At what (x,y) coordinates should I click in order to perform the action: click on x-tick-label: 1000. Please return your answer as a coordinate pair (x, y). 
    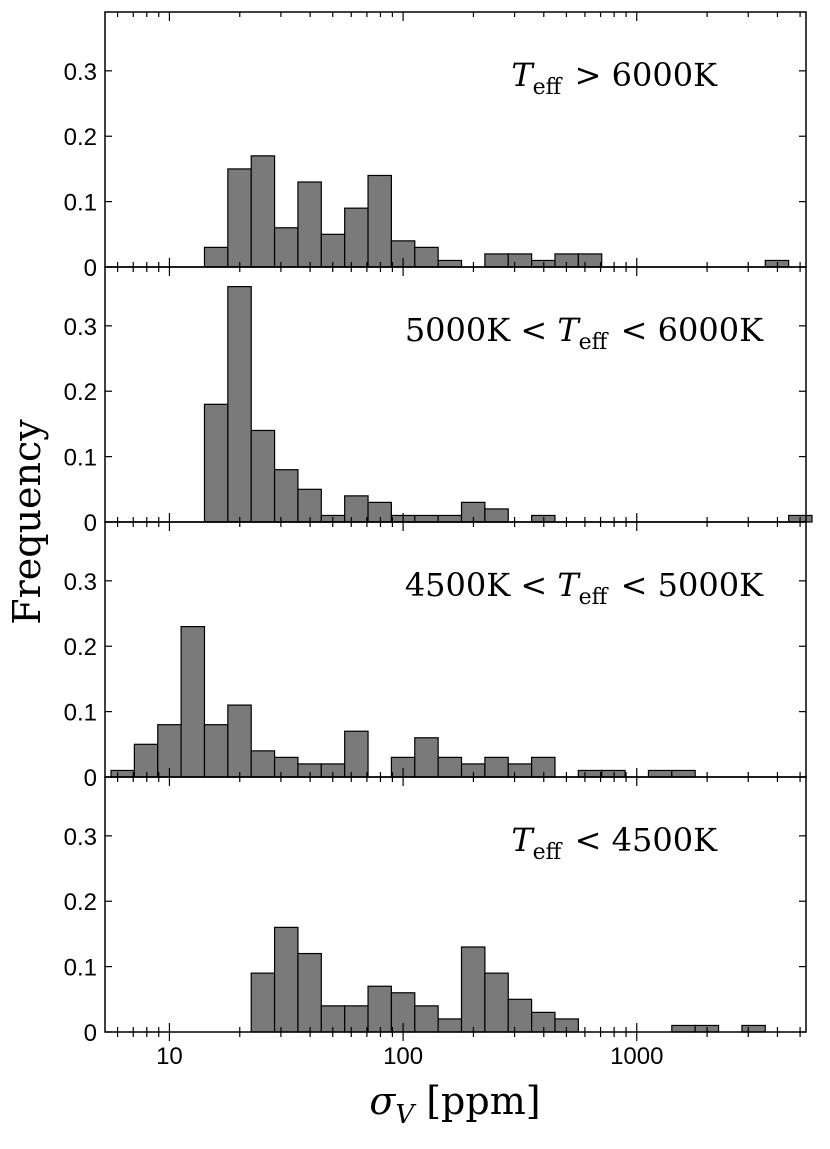
    Looking at the image, I should click on (636, 1056).